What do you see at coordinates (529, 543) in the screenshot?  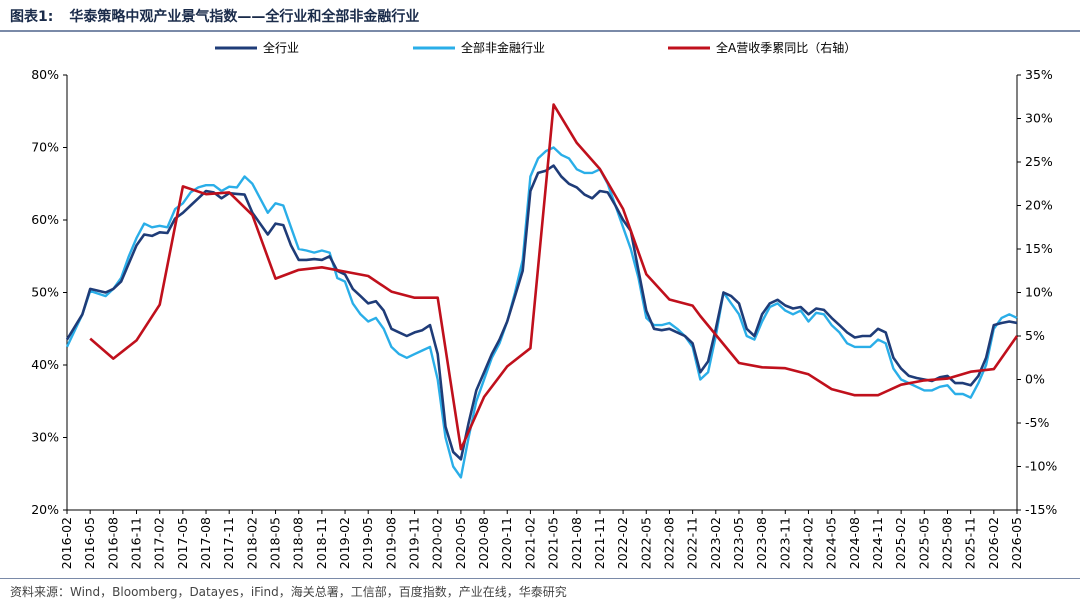 I see `x-tick-label: 2021-02` at bounding box center [529, 543].